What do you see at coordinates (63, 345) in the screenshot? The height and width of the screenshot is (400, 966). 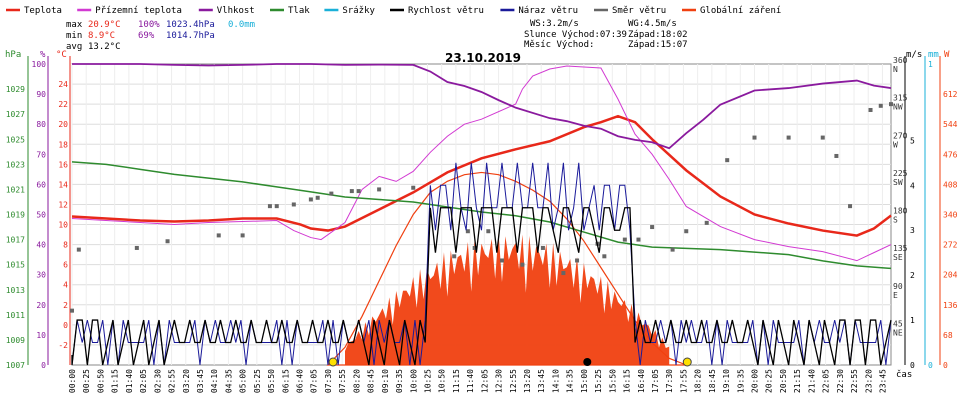 I see `tick-label-temp: -2` at bounding box center [63, 345].